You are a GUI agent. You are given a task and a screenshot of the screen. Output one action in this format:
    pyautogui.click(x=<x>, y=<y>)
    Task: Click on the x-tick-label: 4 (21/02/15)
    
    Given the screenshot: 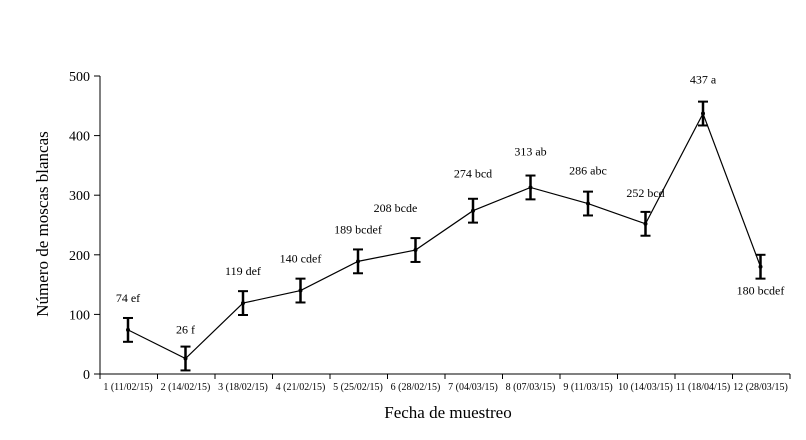 What is the action you would take?
    pyautogui.click(x=301, y=387)
    